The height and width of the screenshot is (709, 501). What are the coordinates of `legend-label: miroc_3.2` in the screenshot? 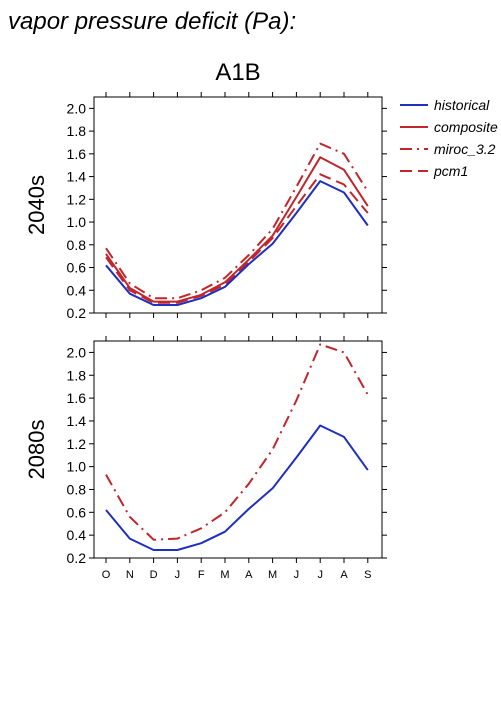 It's located at (465, 149).